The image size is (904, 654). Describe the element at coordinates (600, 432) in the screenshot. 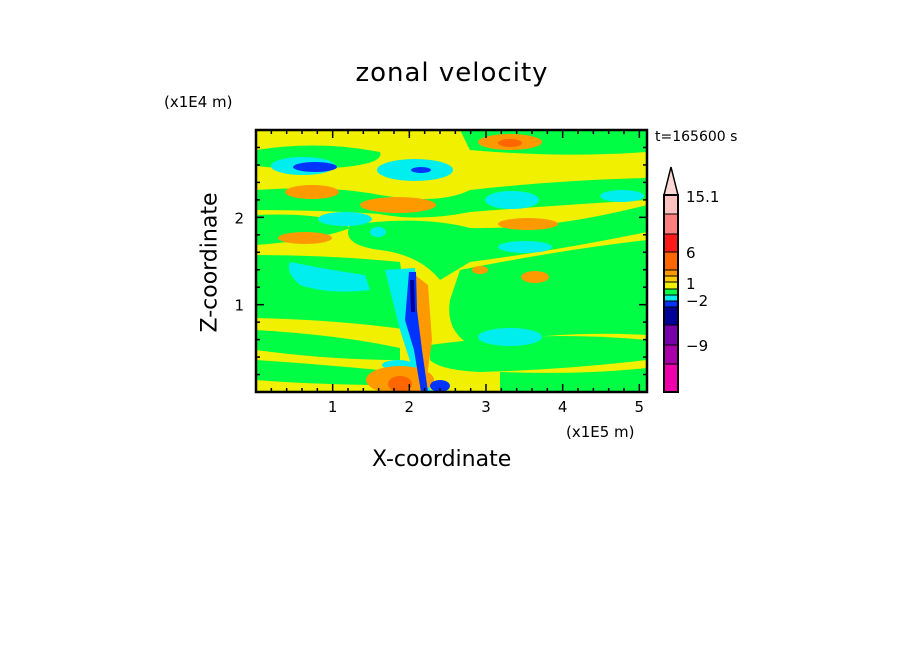

I see `x-axis-unit: (x1E5 m)` at that location.